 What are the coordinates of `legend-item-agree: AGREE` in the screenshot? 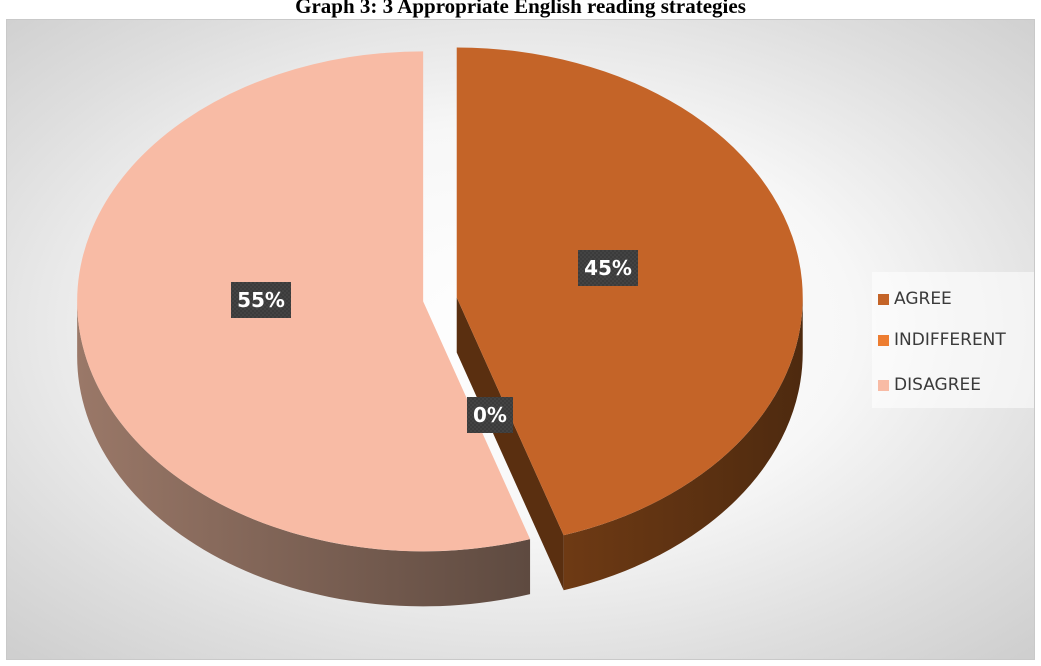 It's located at (915, 299).